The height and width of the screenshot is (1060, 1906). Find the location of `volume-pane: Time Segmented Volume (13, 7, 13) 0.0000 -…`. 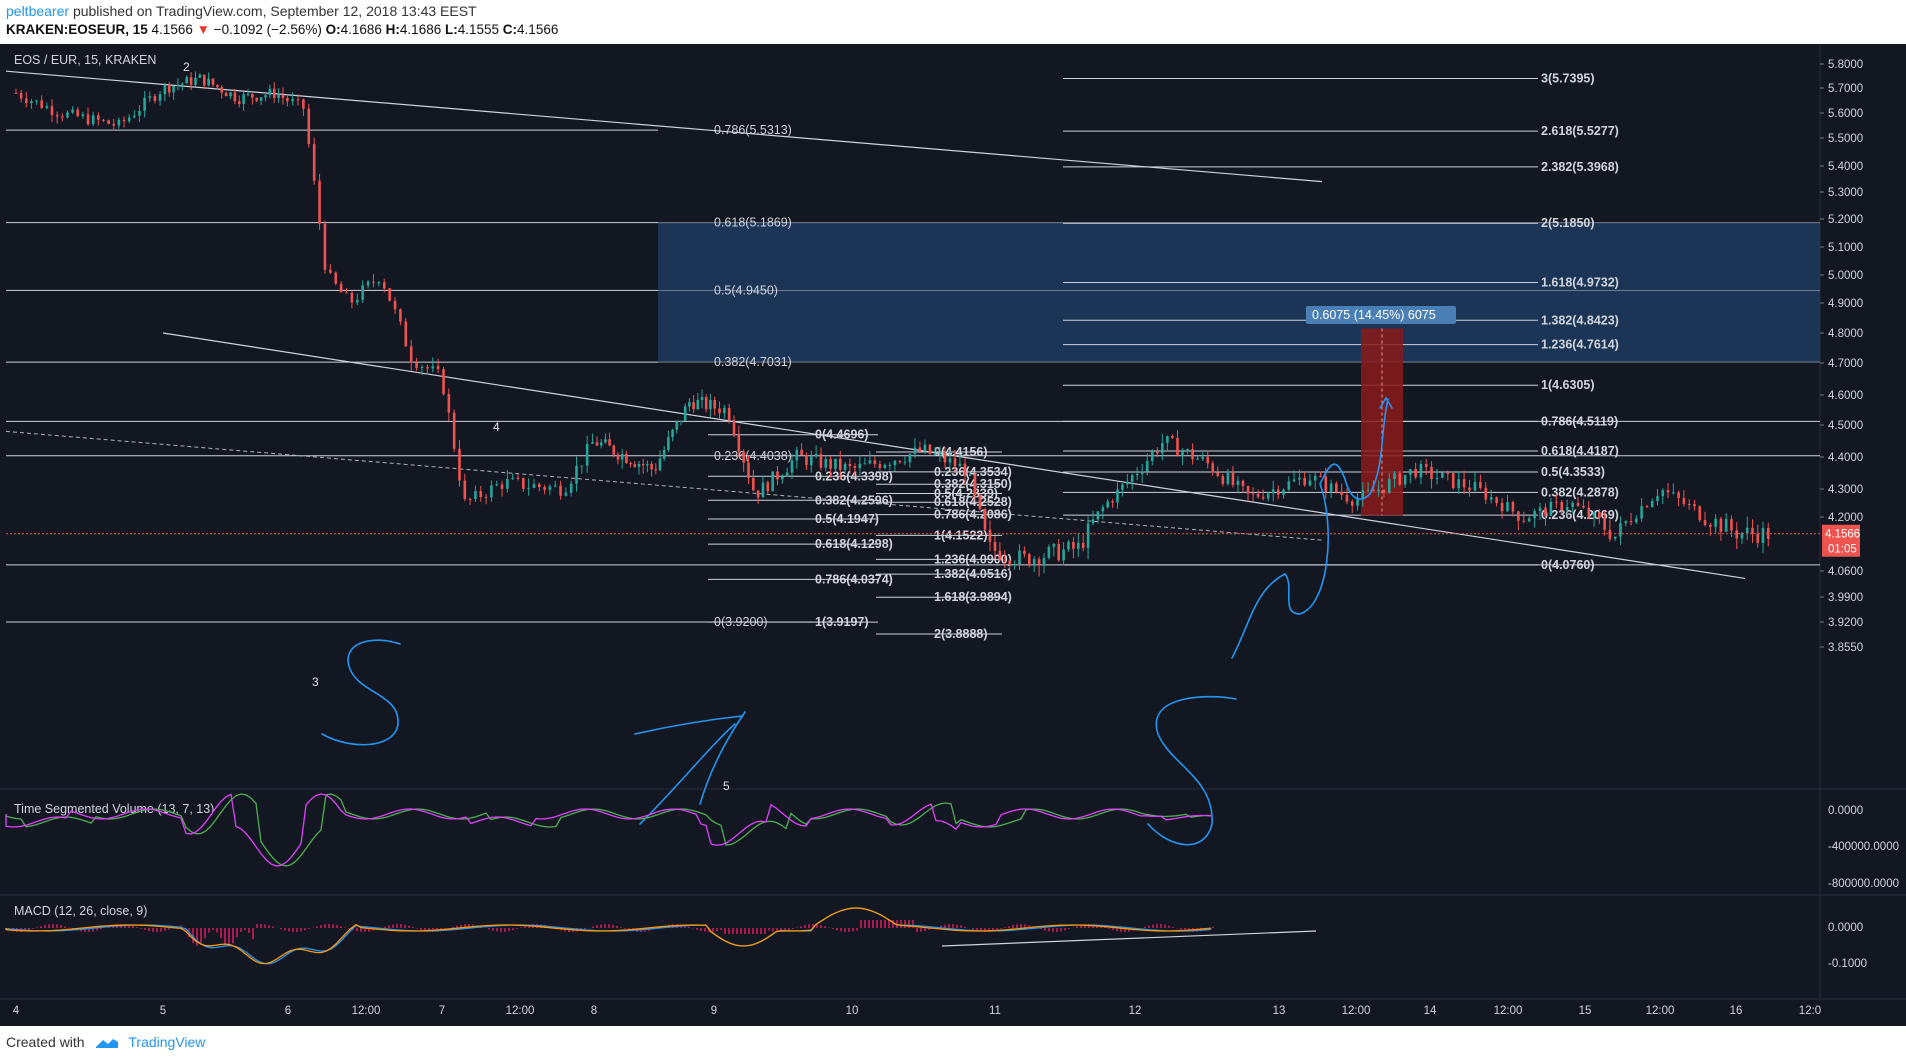

volume-pane: Time Segmented Volume (13, 7, 13) 0.0000 -… is located at coordinates (952, 841).